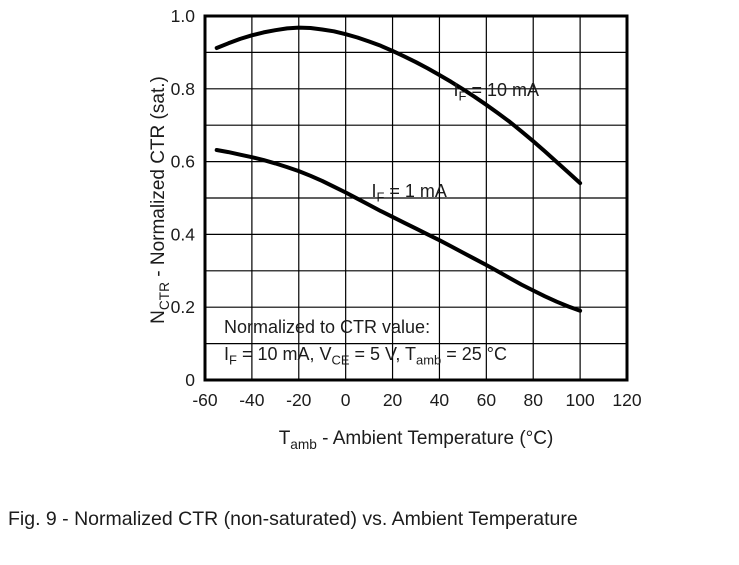 The image size is (739, 565). I want to click on normalization-note-line-2: IF = 10 mA, VCE = 5 V, Tamb = 25 °C, so click(365, 356).